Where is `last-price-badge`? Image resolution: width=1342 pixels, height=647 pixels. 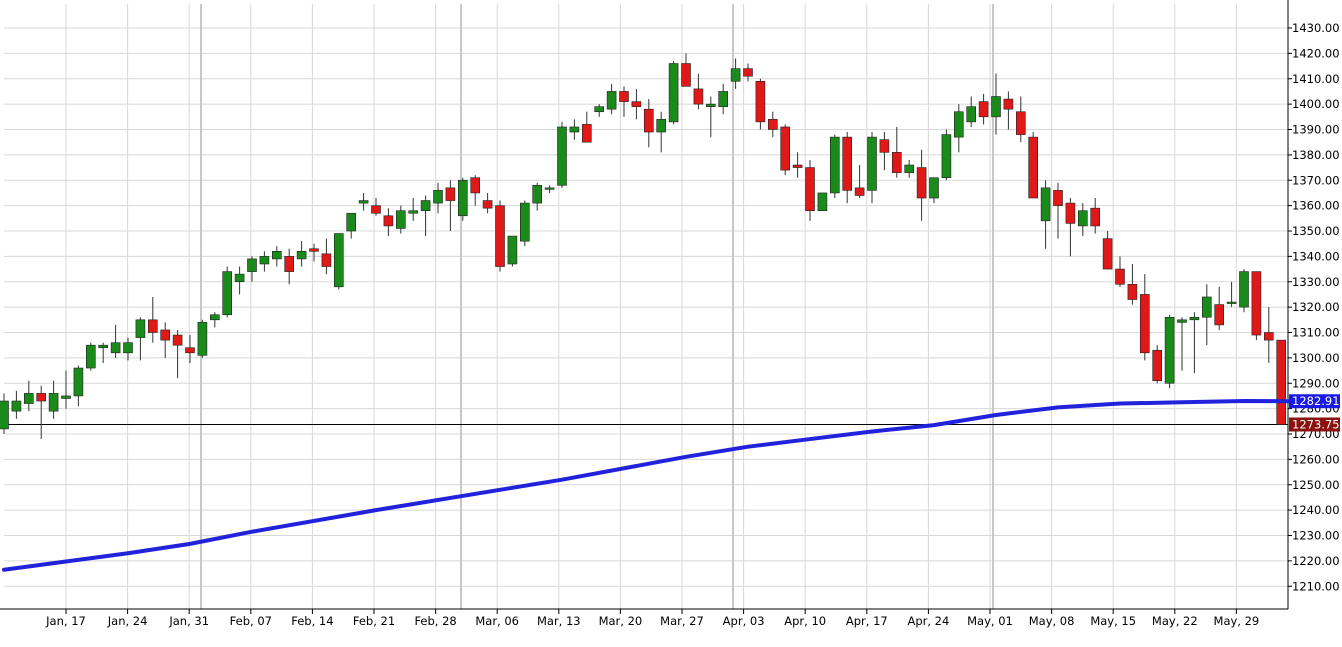 last-price-badge is located at coordinates (1314, 424).